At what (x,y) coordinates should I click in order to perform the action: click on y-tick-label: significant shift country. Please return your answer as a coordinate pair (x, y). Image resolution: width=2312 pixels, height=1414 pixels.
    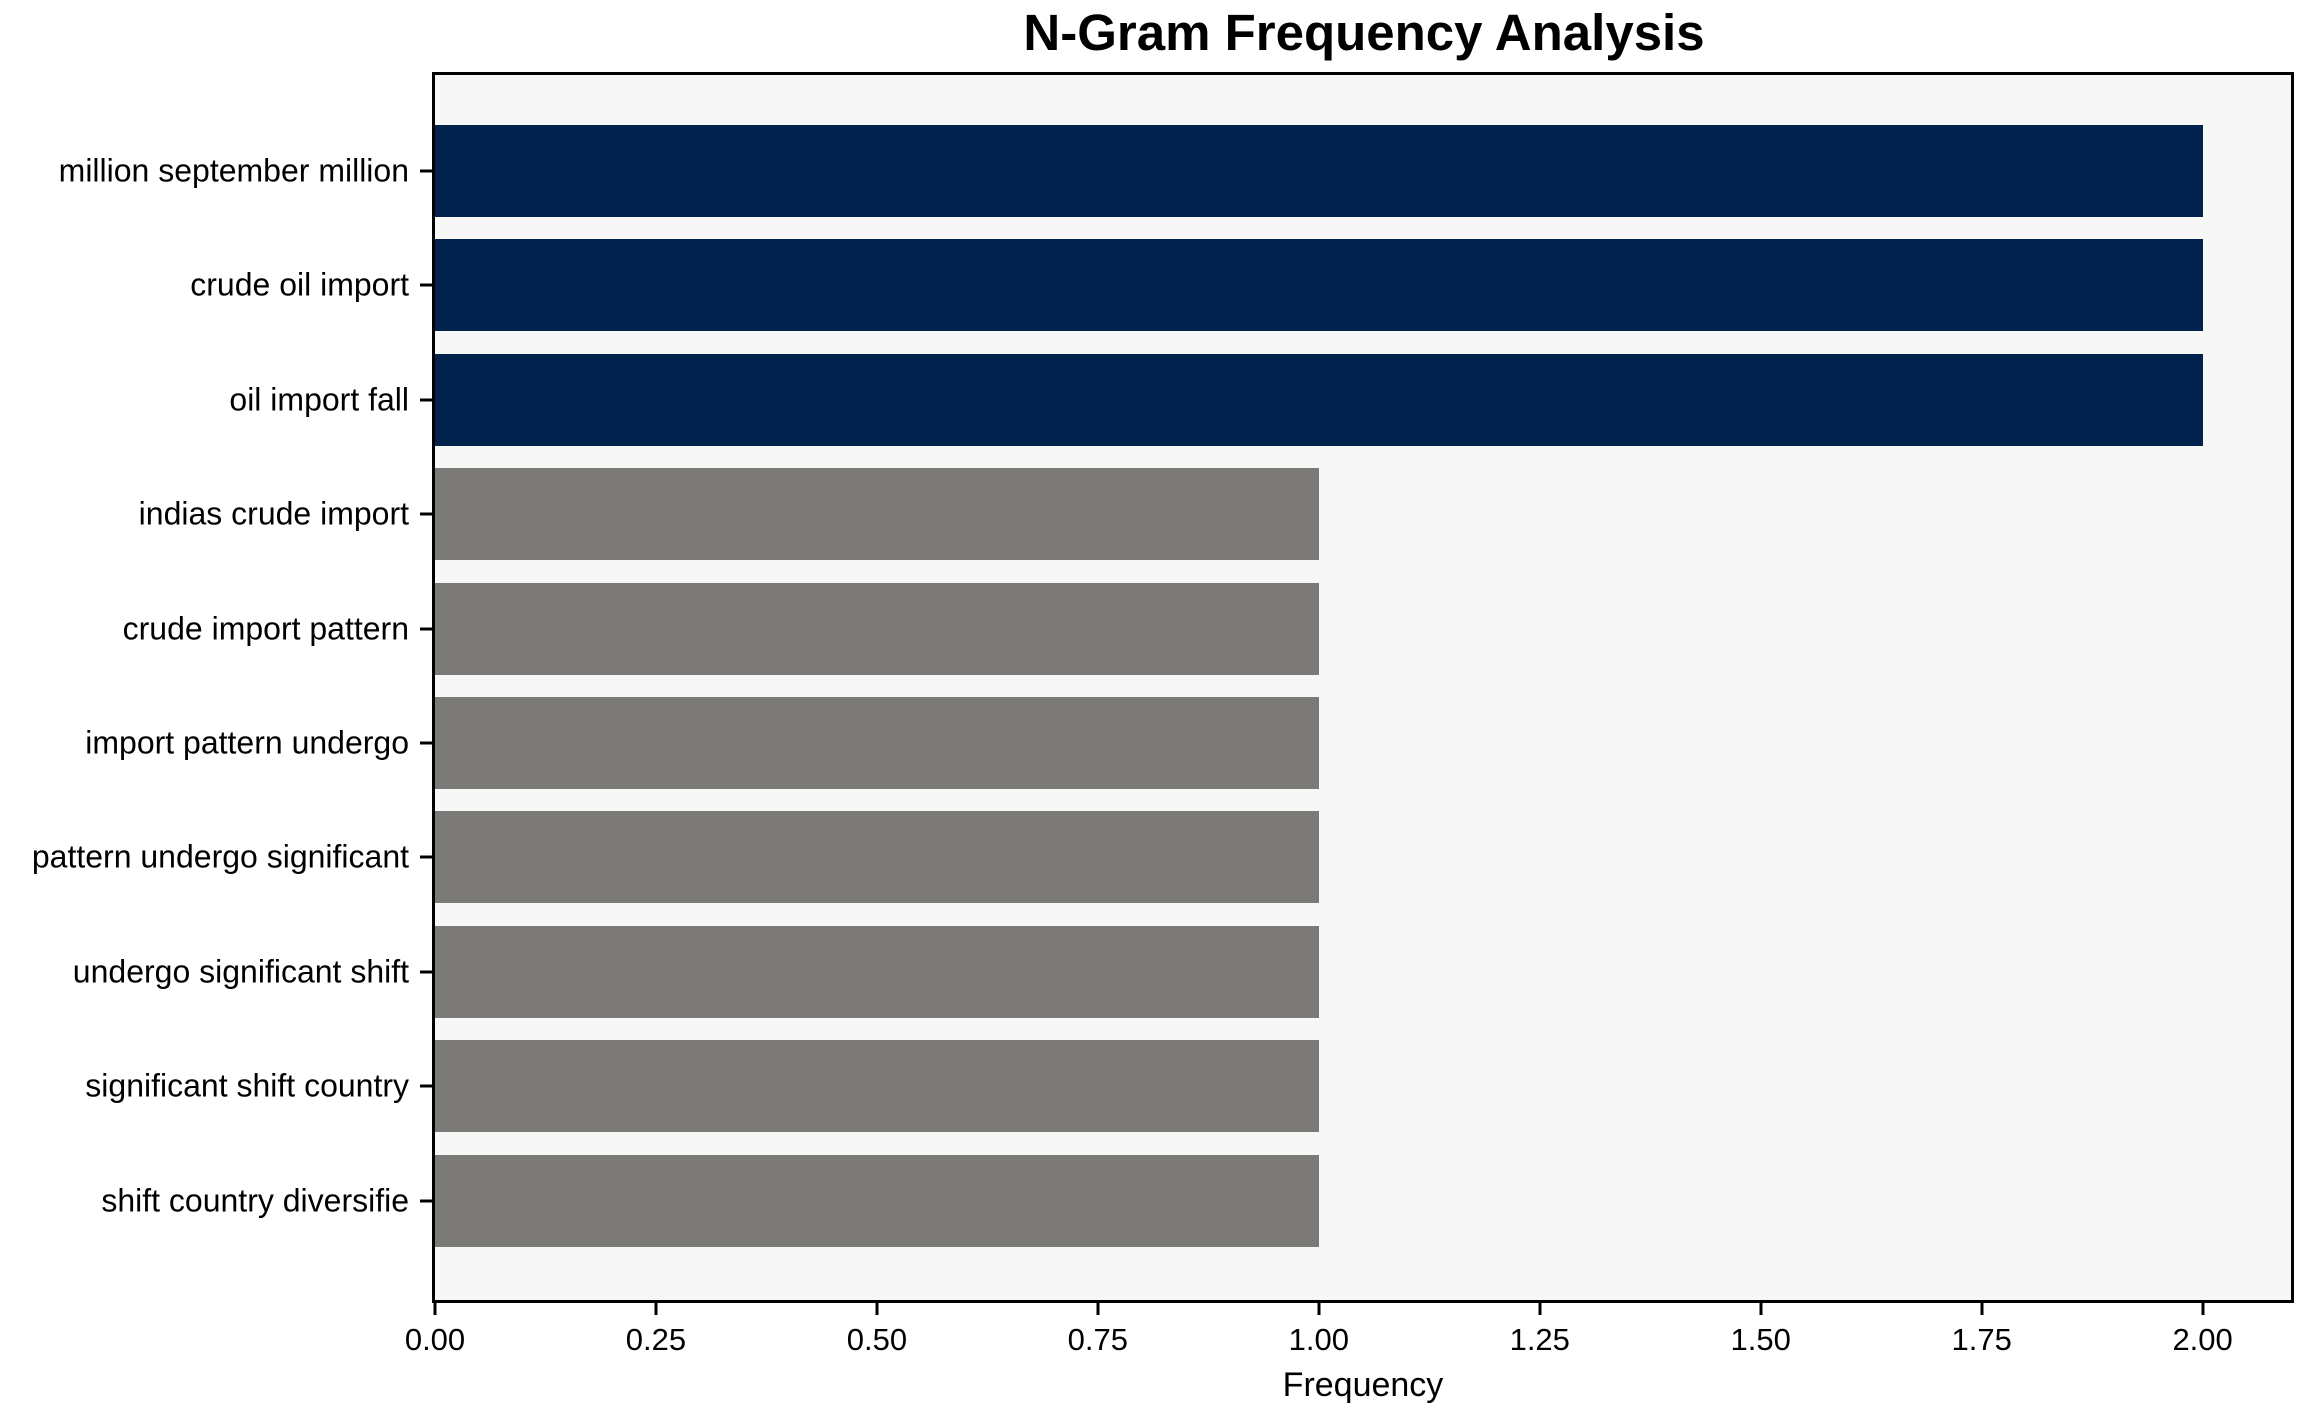
    Looking at the image, I should click on (247, 1085).